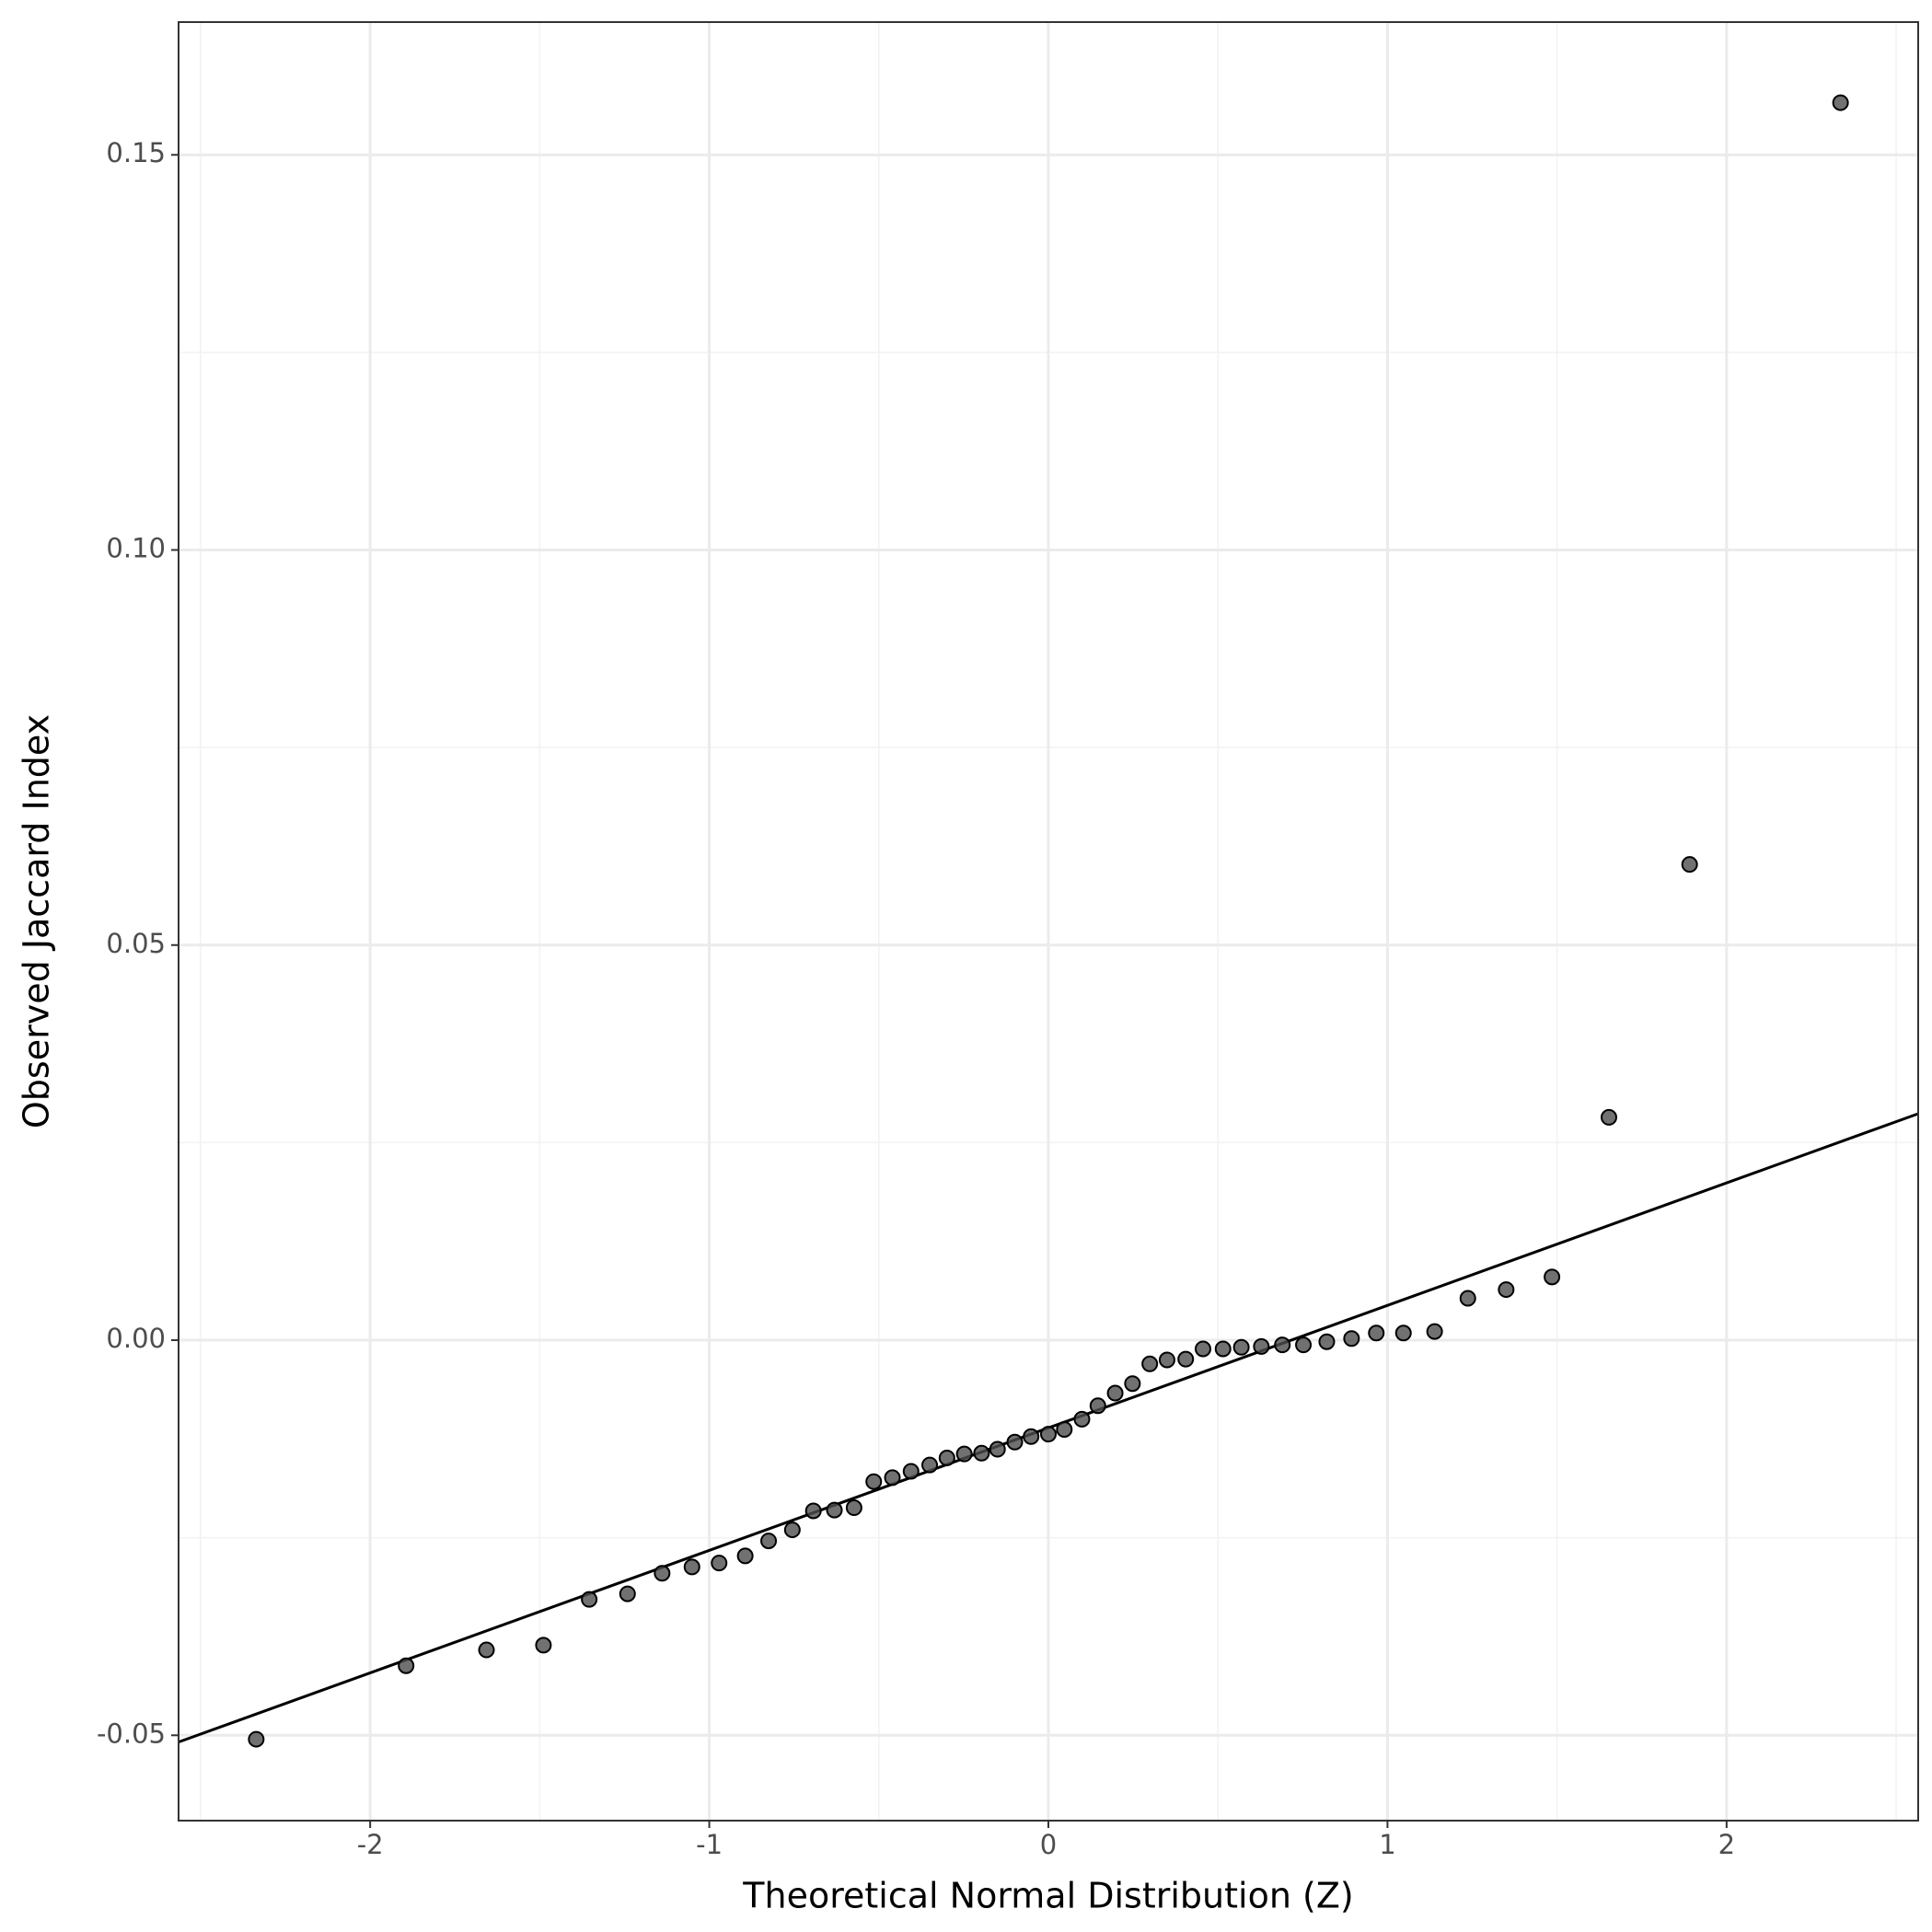 This screenshot has height=1932, width=1932. I want to click on y-axis-title: Observed Jaccard Index, so click(37, 921).